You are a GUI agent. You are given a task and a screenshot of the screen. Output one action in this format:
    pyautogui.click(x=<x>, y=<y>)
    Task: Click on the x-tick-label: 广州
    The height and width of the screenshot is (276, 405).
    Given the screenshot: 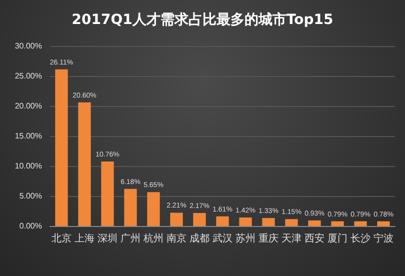 What is the action you would take?
    pyautogui.click(x=130, y=238)
    